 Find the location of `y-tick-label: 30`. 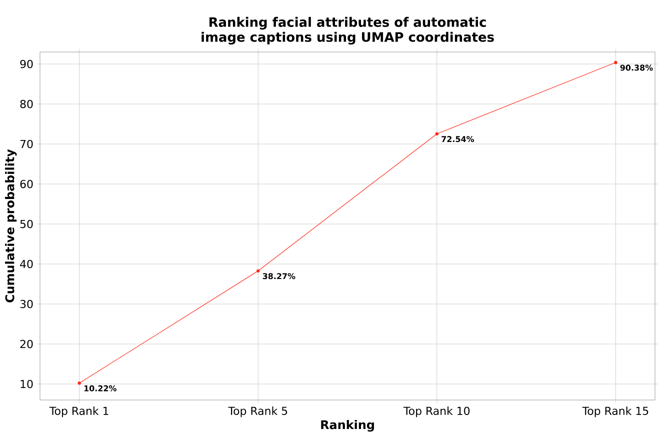

y-tick-label: 30 is located at coordinates (26, 304).